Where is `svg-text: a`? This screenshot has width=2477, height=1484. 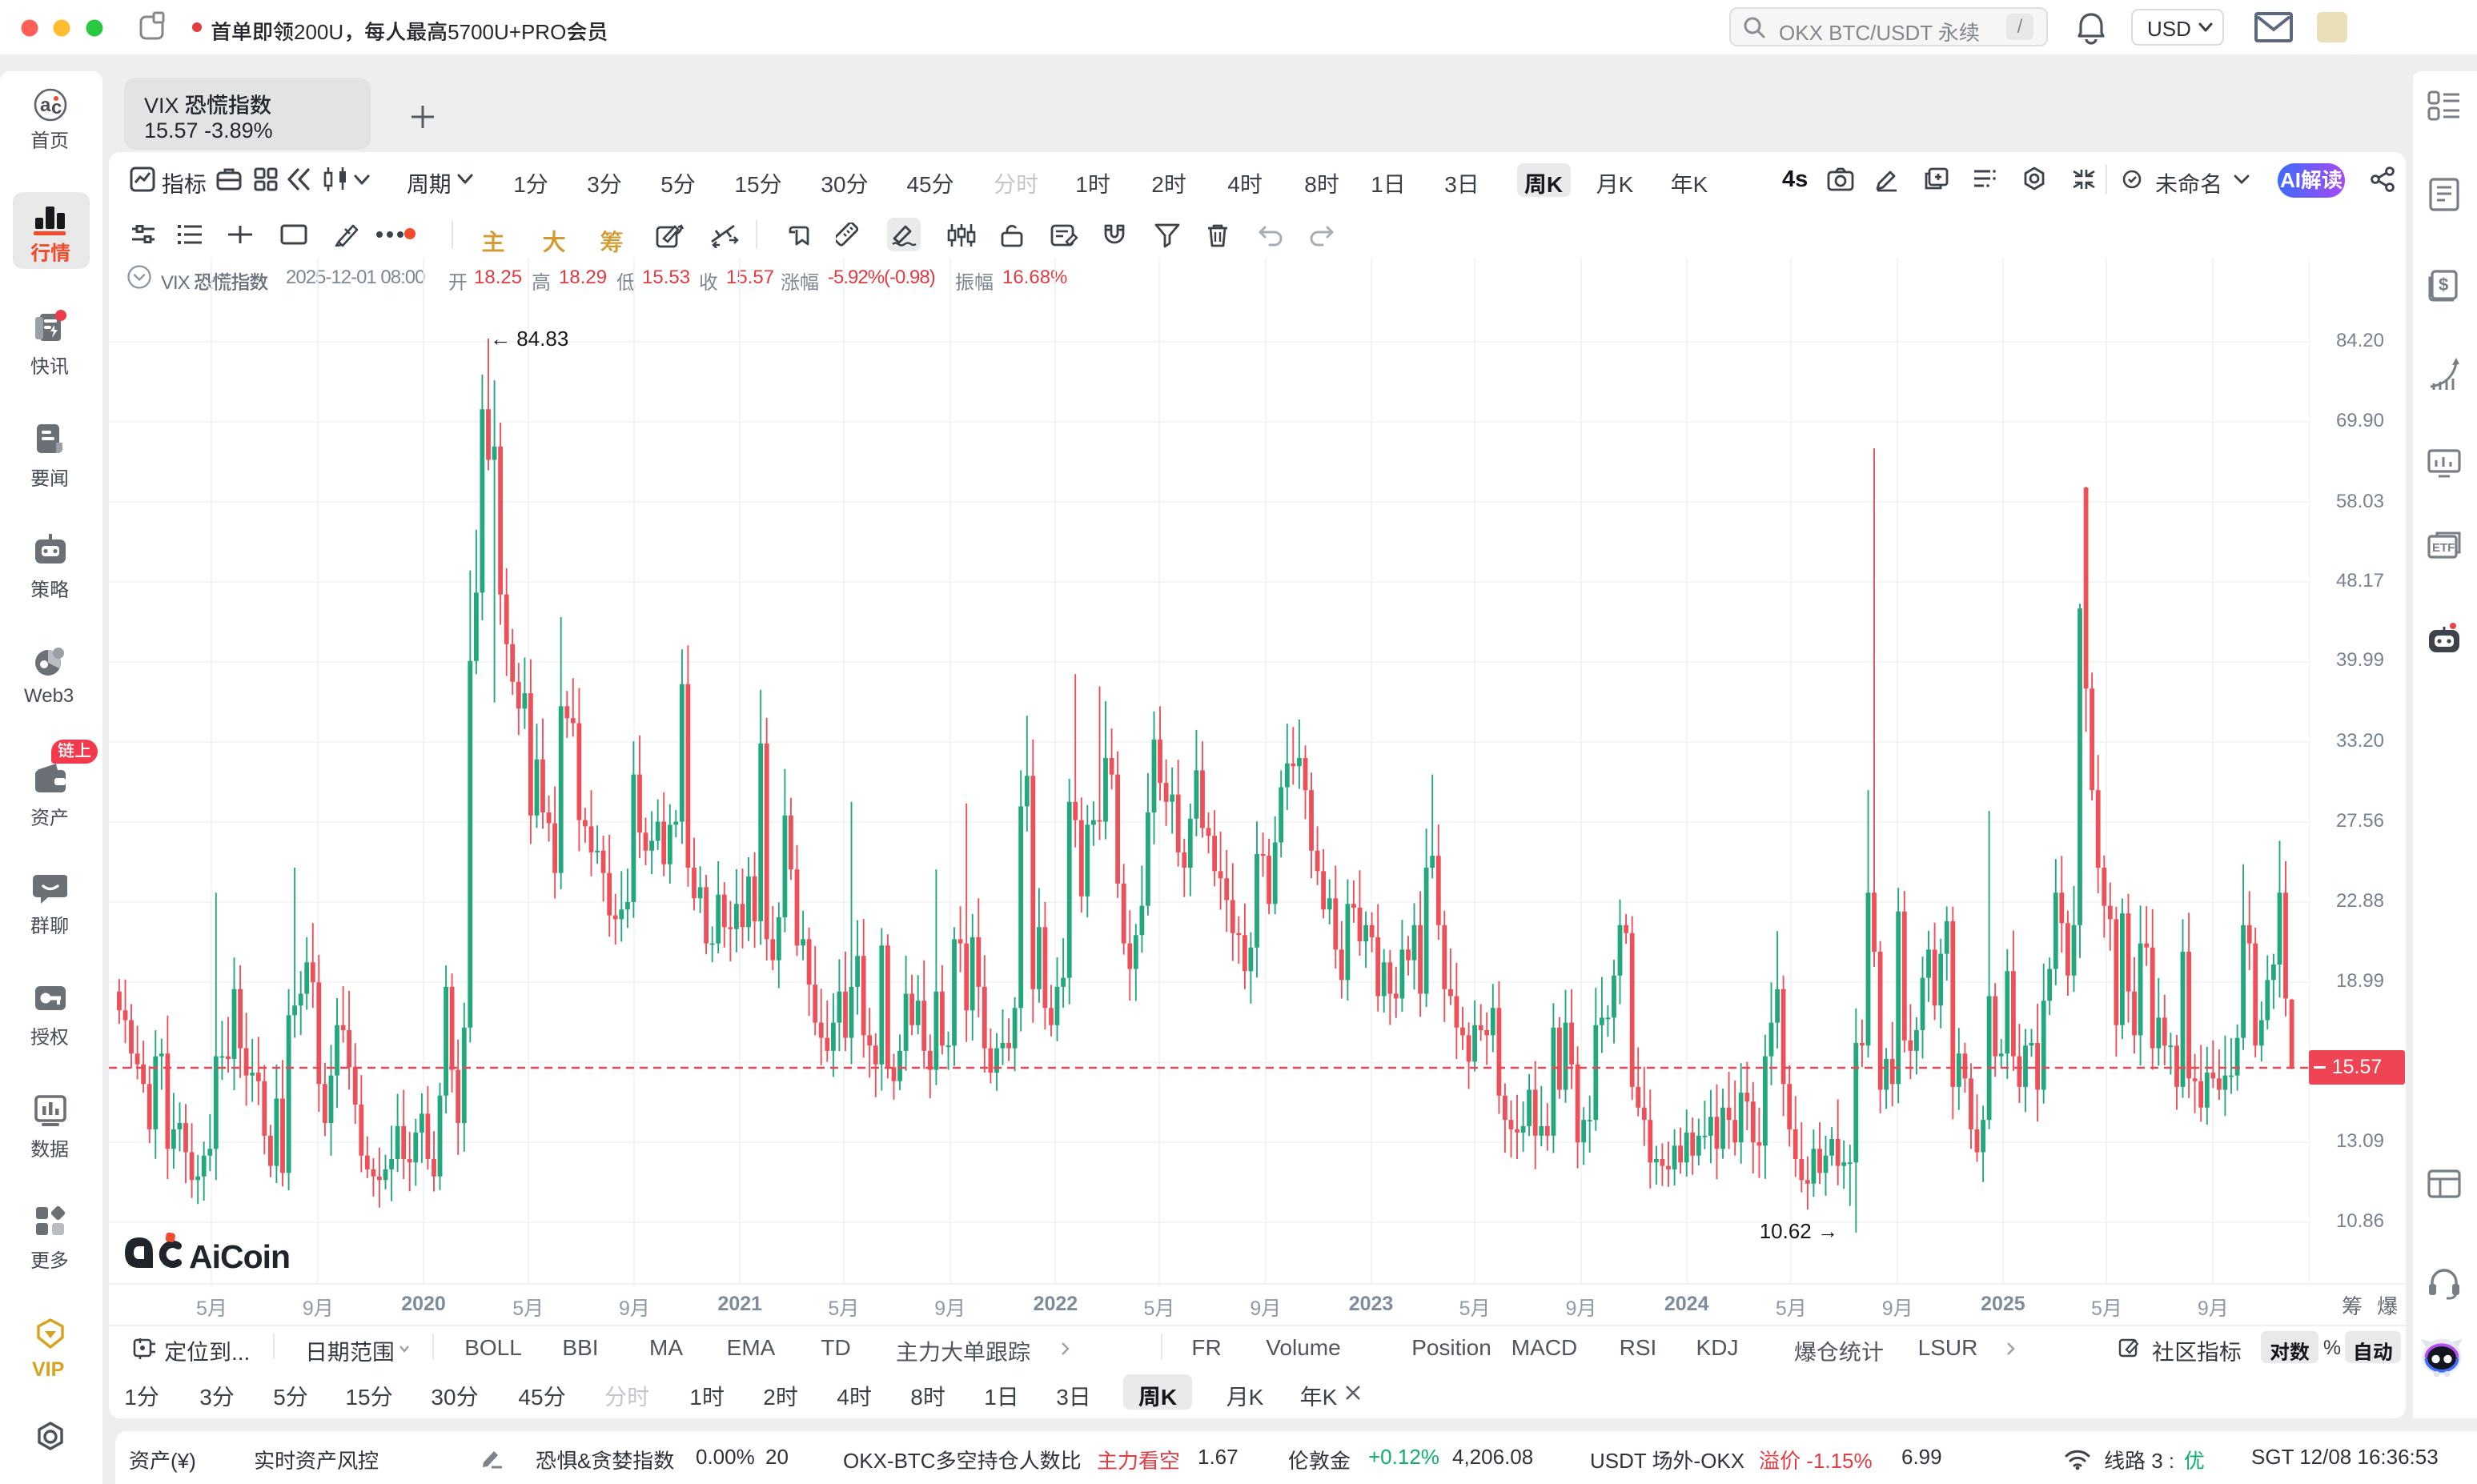 svg-text: a is located at coordinates (46, 105).